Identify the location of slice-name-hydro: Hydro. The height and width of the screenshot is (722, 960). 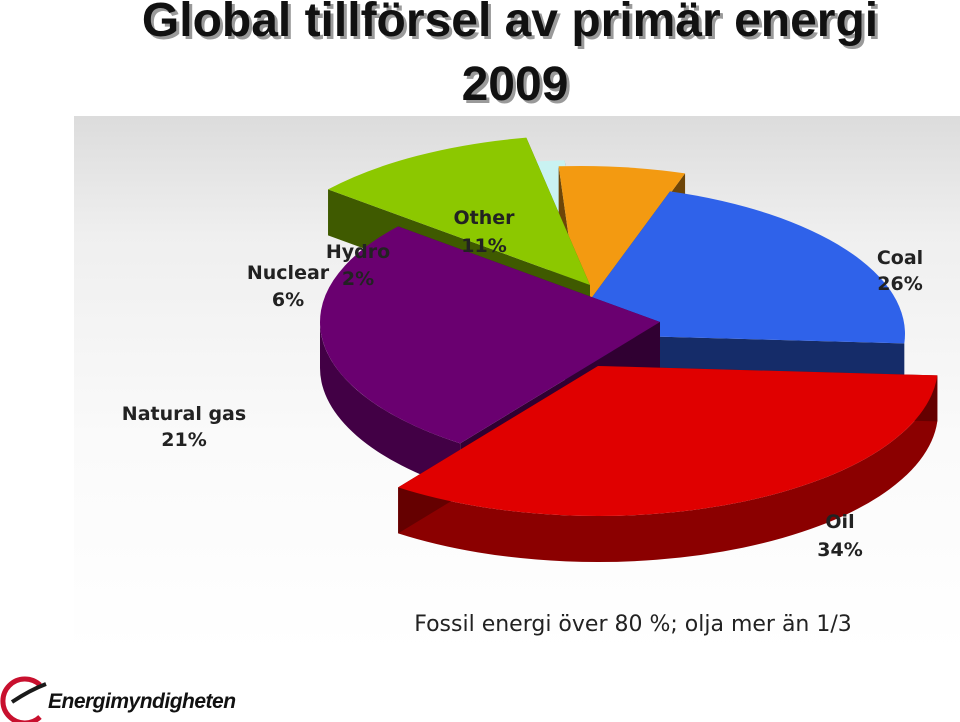
(358, 252).